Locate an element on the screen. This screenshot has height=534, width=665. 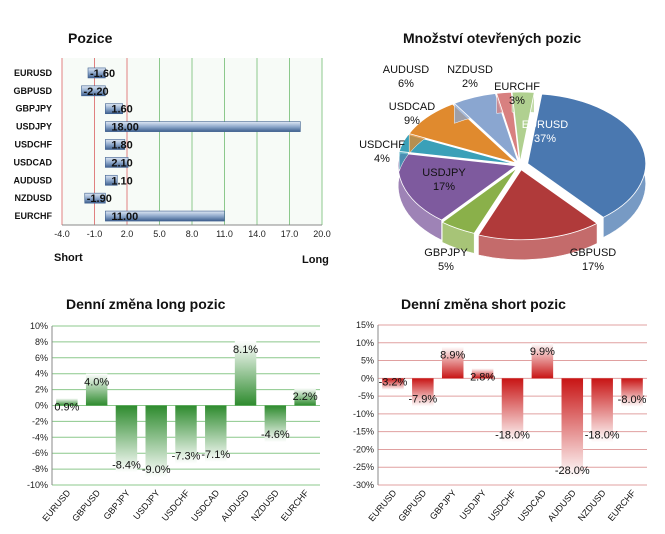
x-tick-label: 2.0 is located at coordinates (127, 234).